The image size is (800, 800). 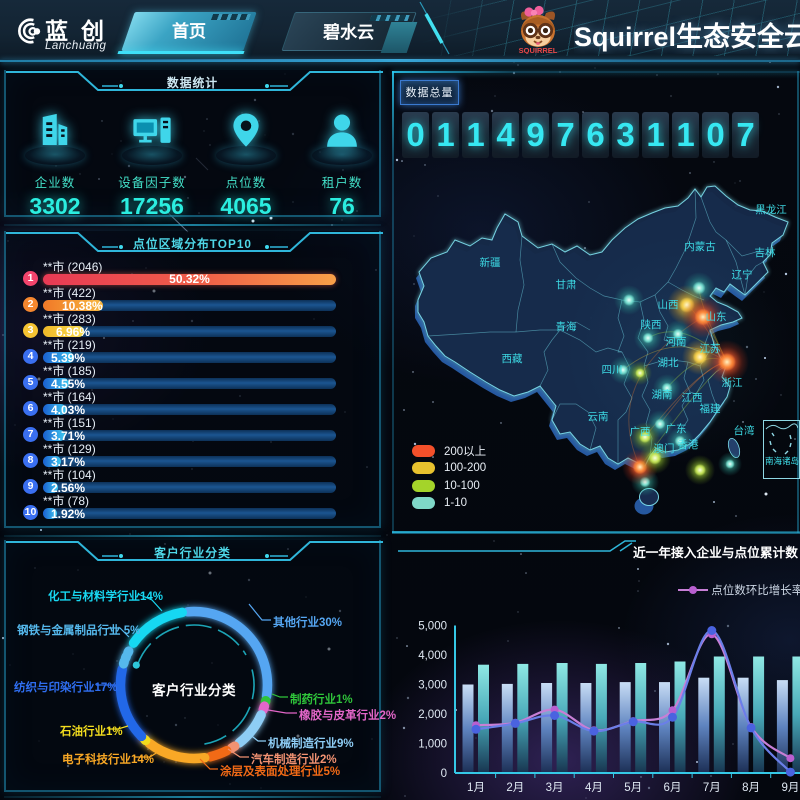 I want to click on svg-text: 湖北, so click(x=668, y=363).